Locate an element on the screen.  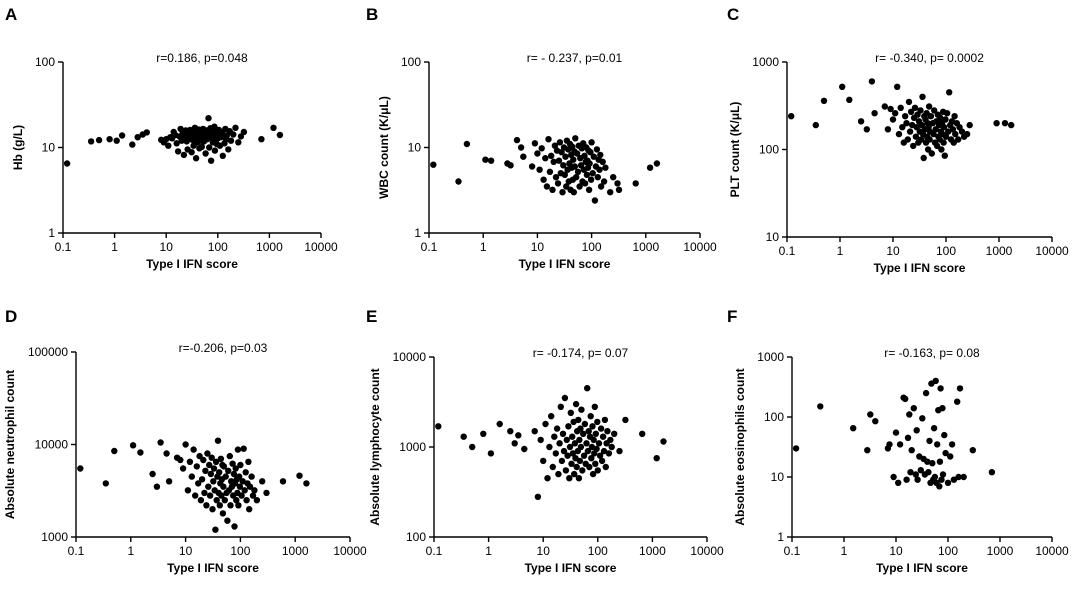
x-axis-title: Type I IFN score is located at coordinates (922, 568).